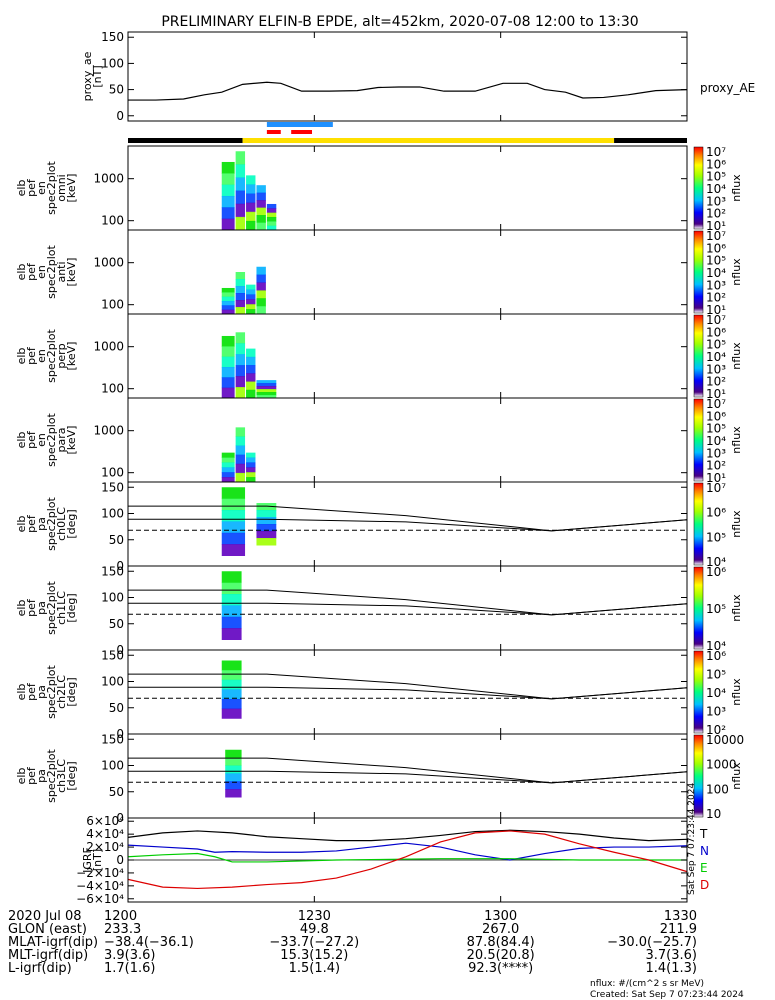  I want to click on legend-T: T, so click(703, 834).